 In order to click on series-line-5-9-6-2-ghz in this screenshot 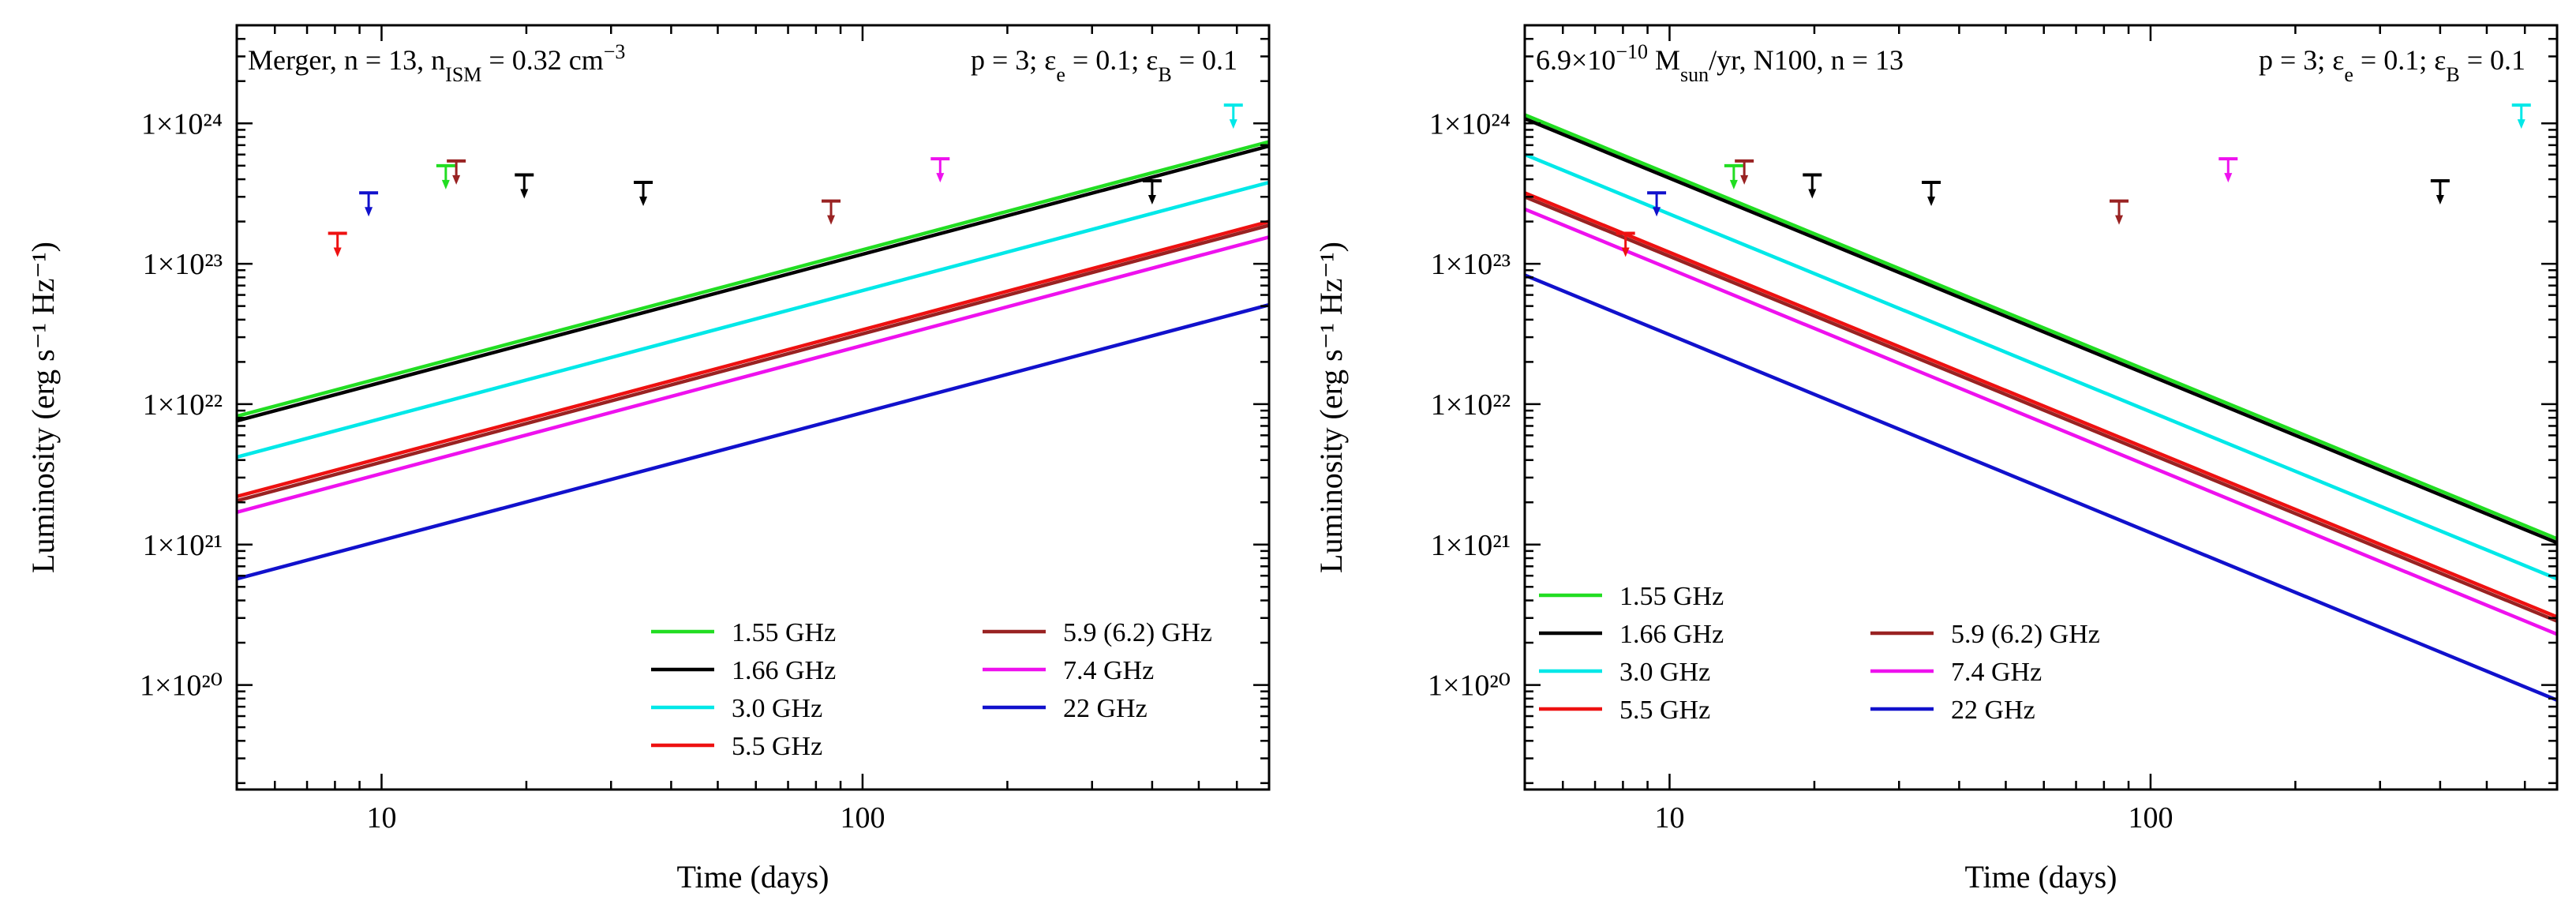, I will do `click(753, 363)`.